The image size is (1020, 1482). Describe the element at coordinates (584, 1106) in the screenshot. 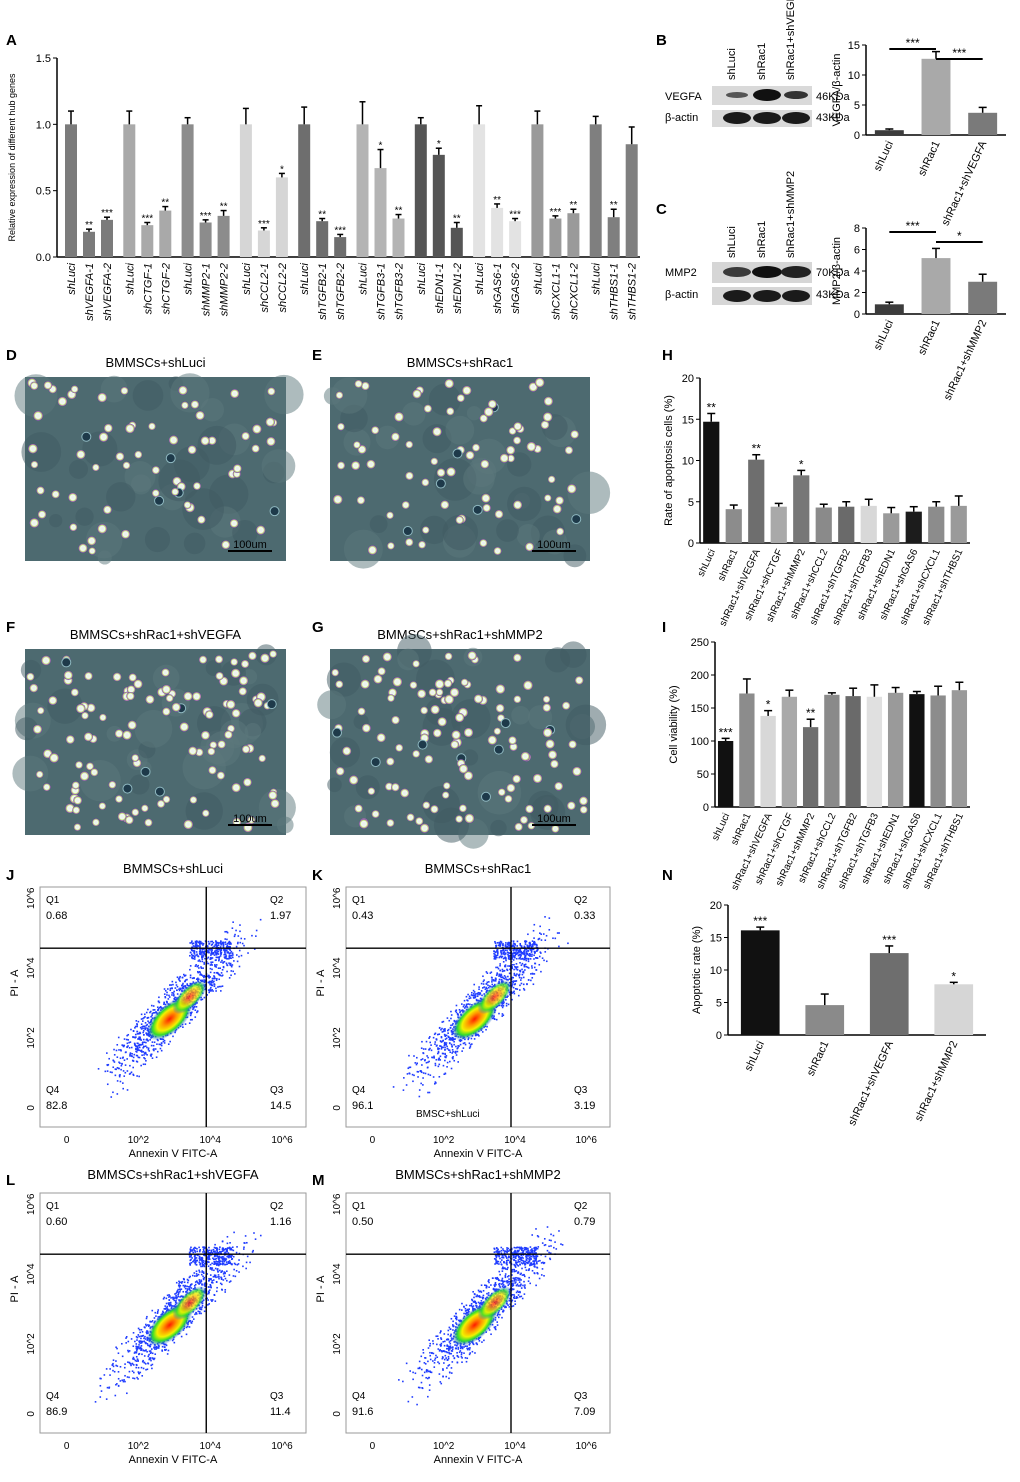

I see `quadrant-value: 3.19` at that location.